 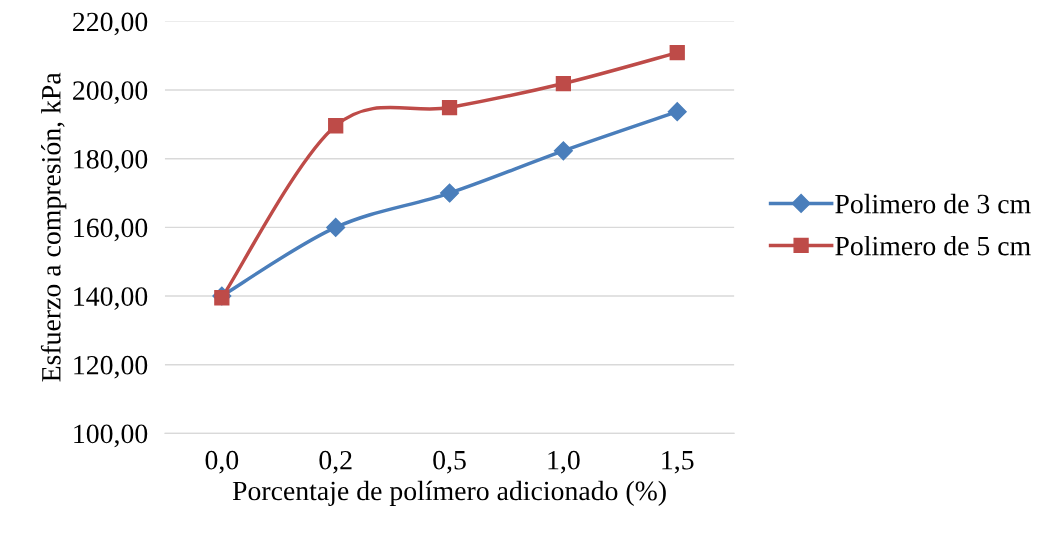 What do you see at coordinates (53, 227) in the screenshot?
I see `y-axis-title: Esfuerzo a compresión, kPa` at bounding box center [53, 227].